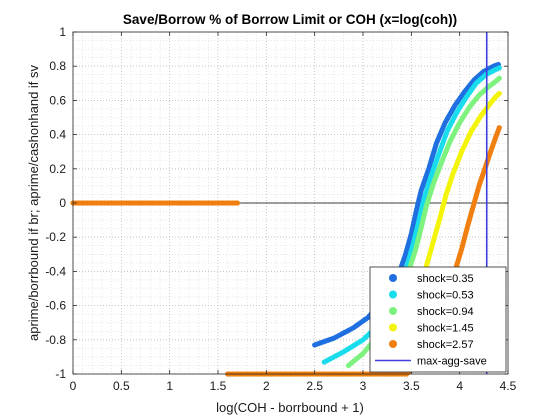 Image resolution: width=560 pixels, height=420 pixels. Describe the element at coordinates (508, 386) in the screenshot. I see `x-tick-label: 4.5` at that location.